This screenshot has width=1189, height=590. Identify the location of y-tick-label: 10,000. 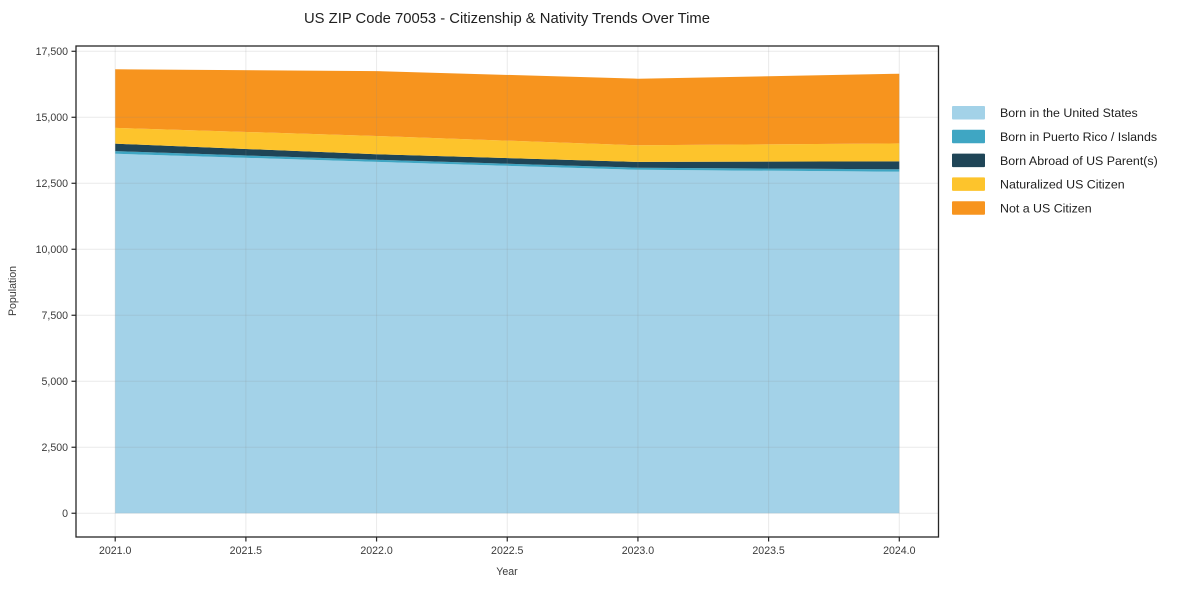
(52, 250).